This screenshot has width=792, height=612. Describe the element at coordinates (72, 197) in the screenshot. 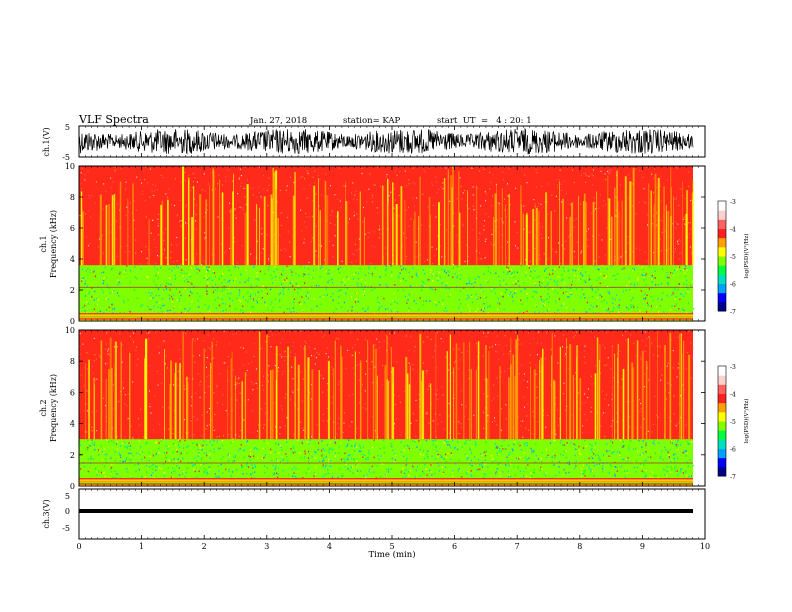

I see `ytick-label: 8` at that location.